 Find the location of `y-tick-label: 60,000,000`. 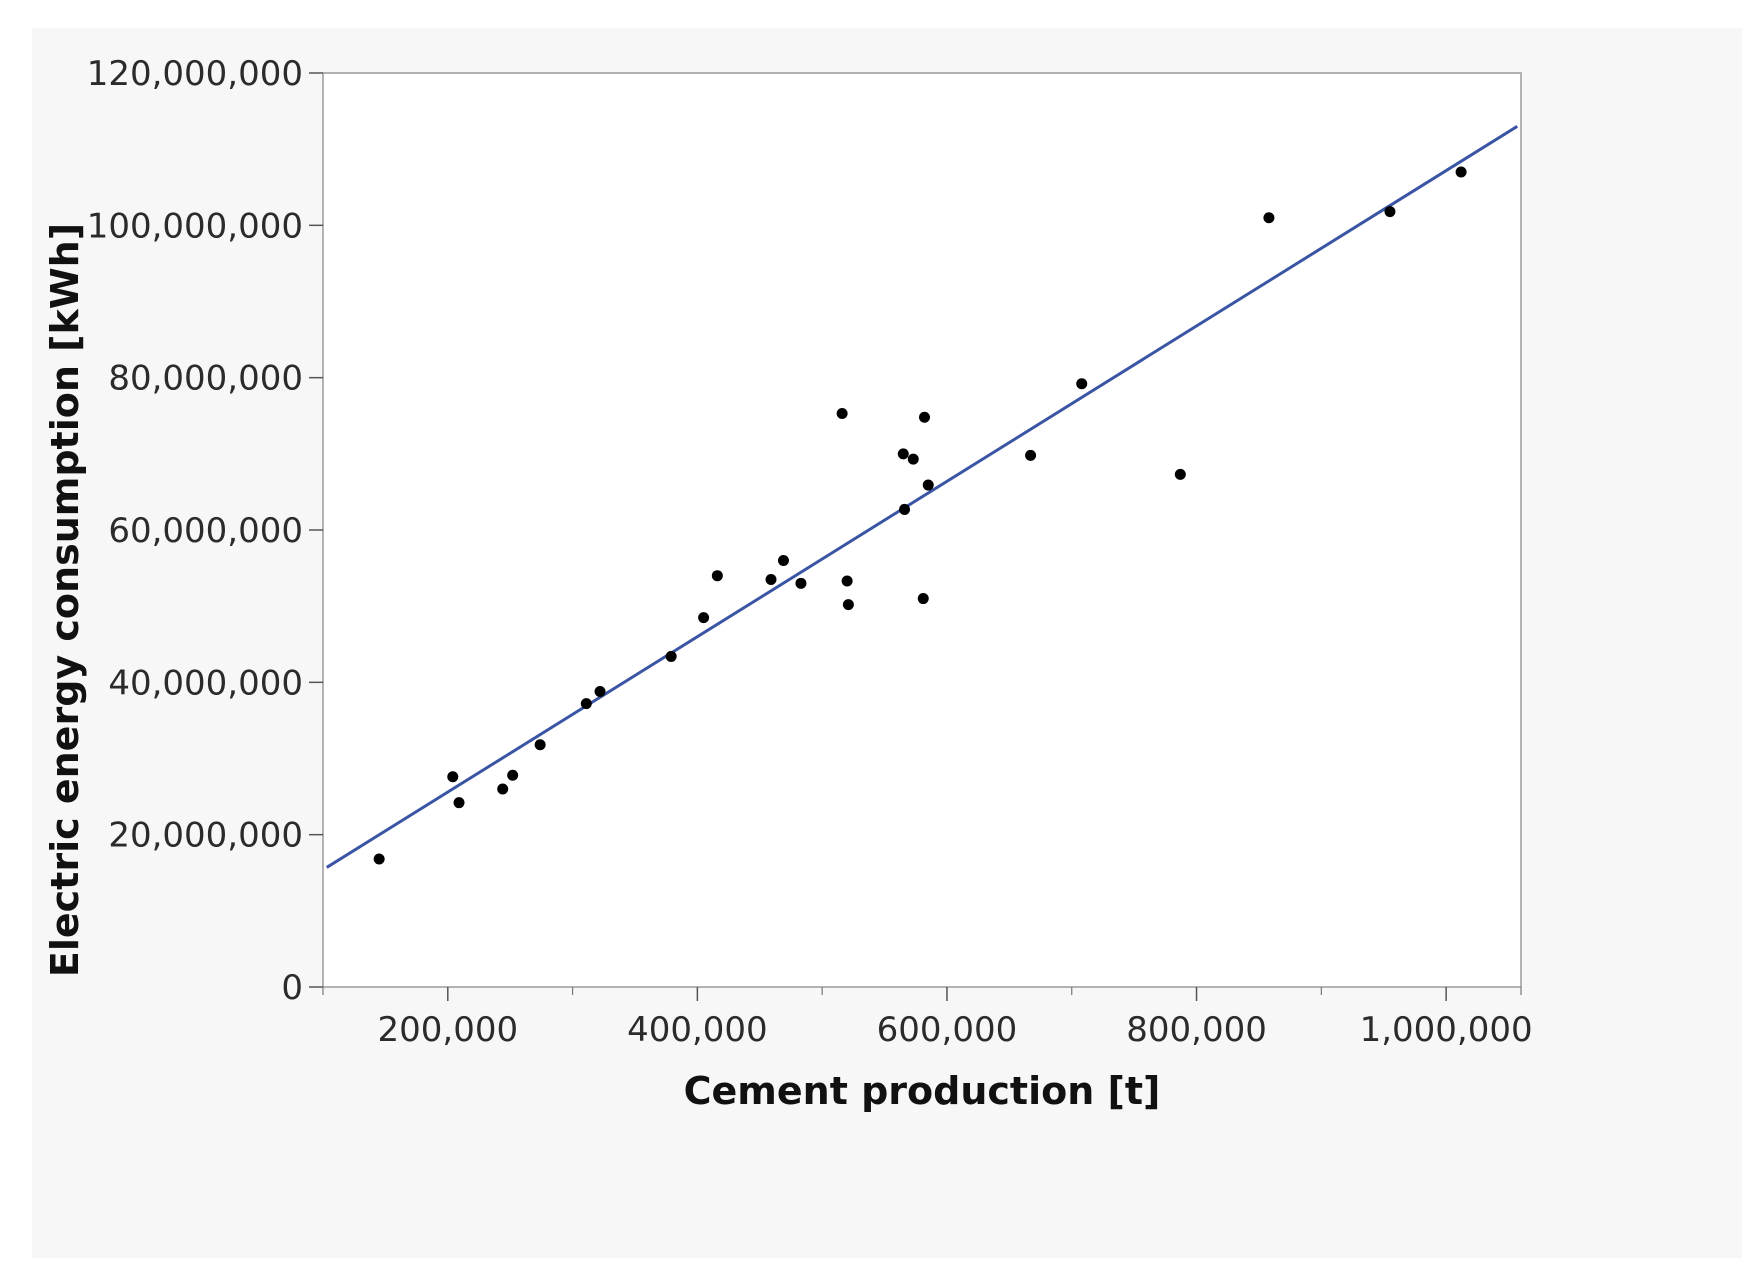

y-tick-label: 60,000,000 is located at coordinates (205, 531).